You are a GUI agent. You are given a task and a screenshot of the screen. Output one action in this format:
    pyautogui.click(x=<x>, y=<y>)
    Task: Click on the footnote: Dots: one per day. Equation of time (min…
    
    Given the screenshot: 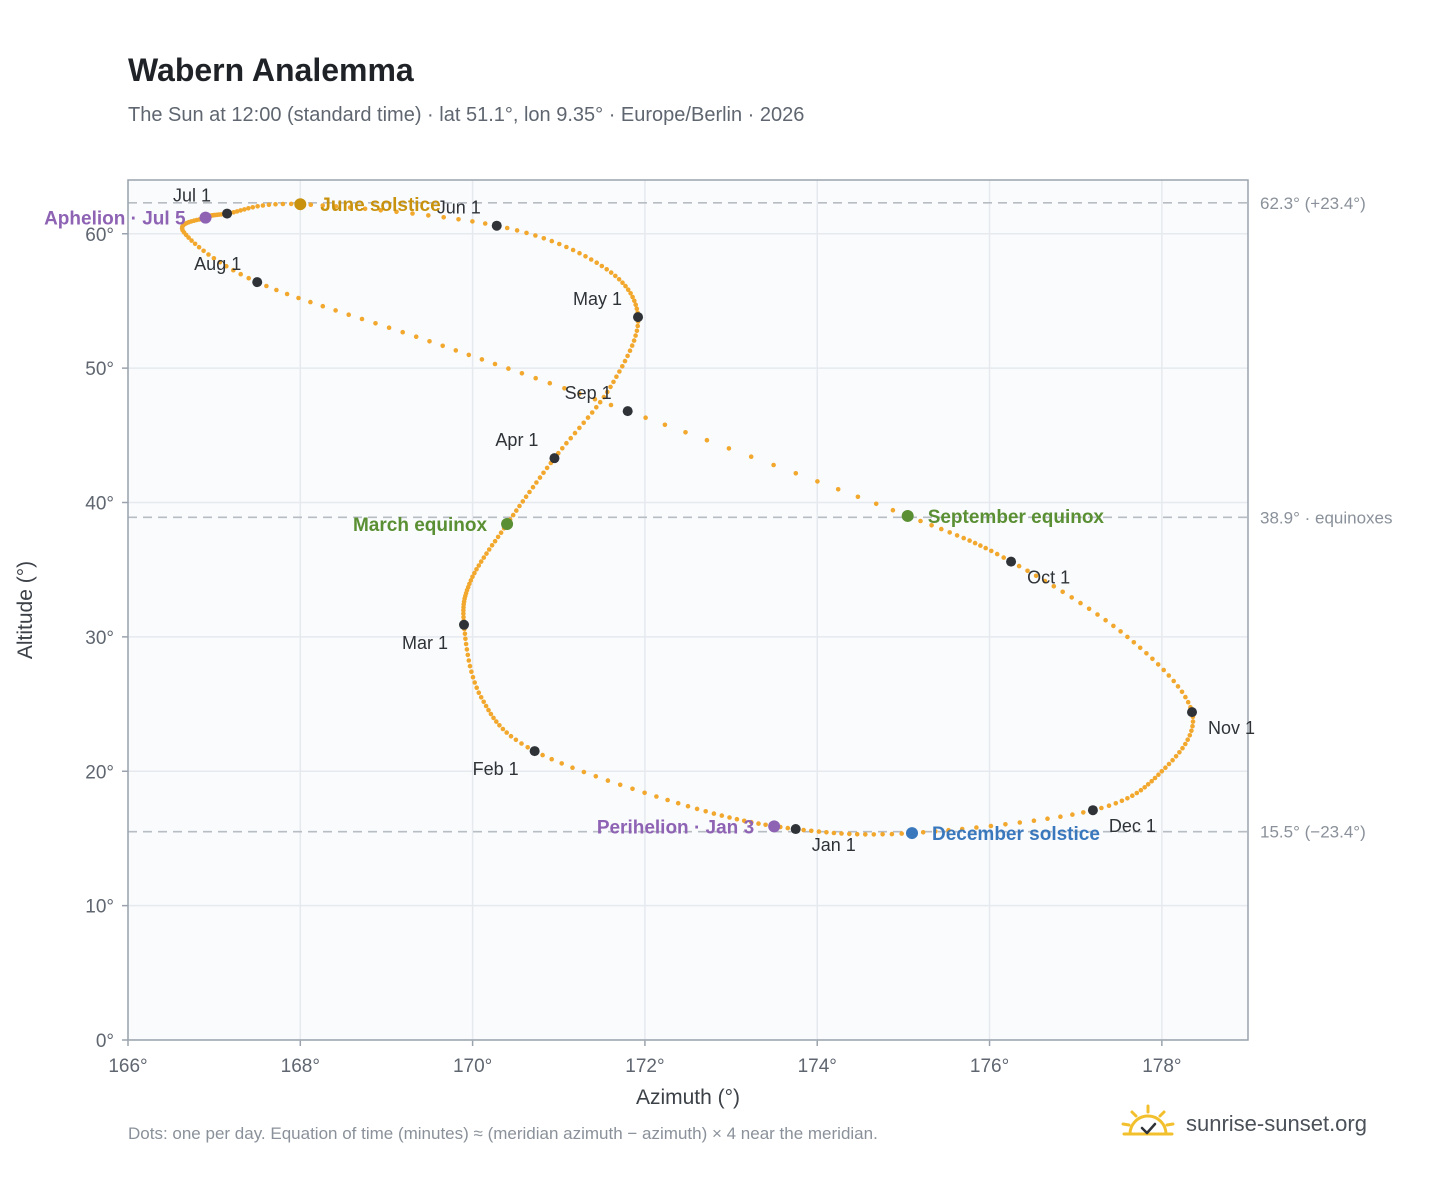 What is the action you would take?
    pyautogui.click(x=503, y=1133)
    